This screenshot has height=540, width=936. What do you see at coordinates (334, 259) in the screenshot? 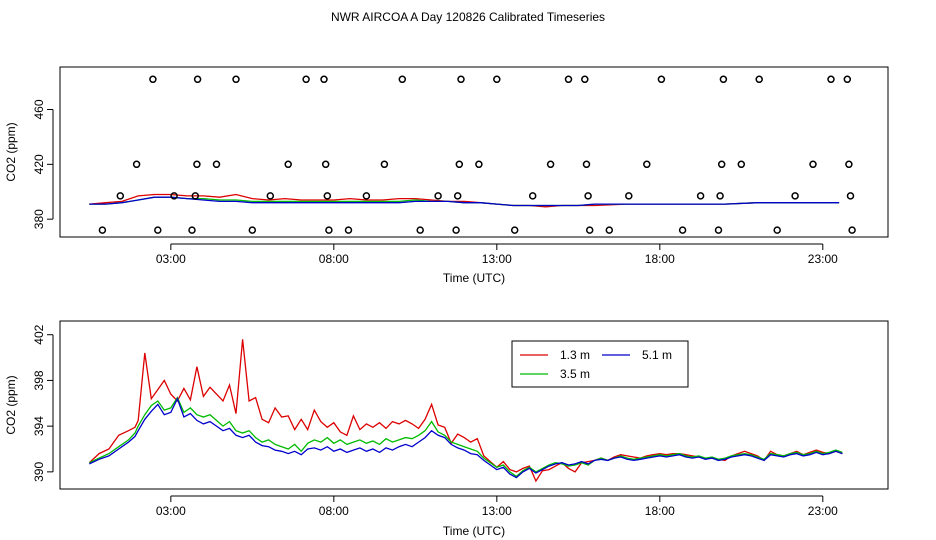
I see `top-x-tick-label: 08:00` at bounding box center [334, 259].